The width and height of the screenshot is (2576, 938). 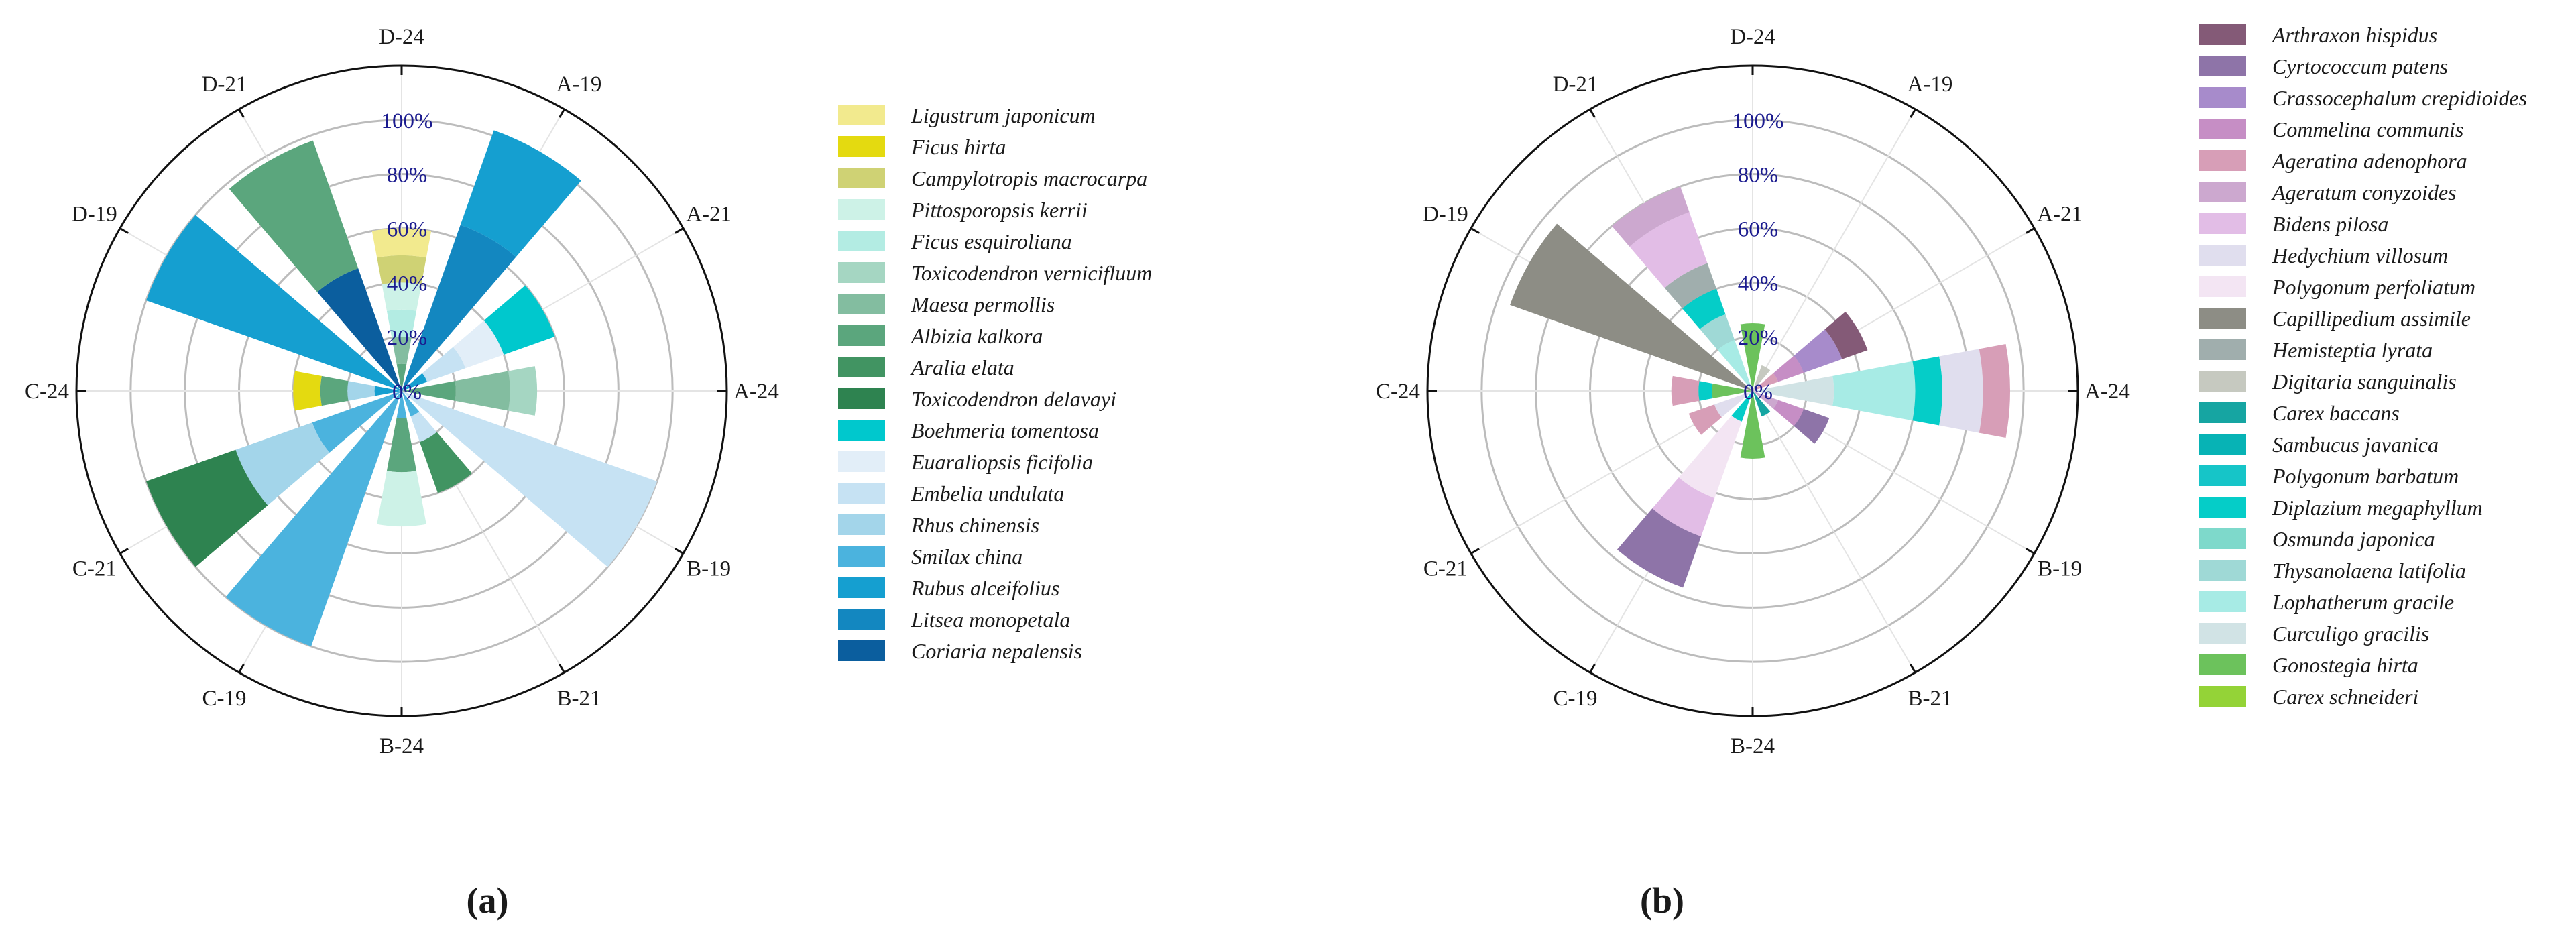 I want to click on category-label-a-24-a: A-24, so click(x=756, y=391).